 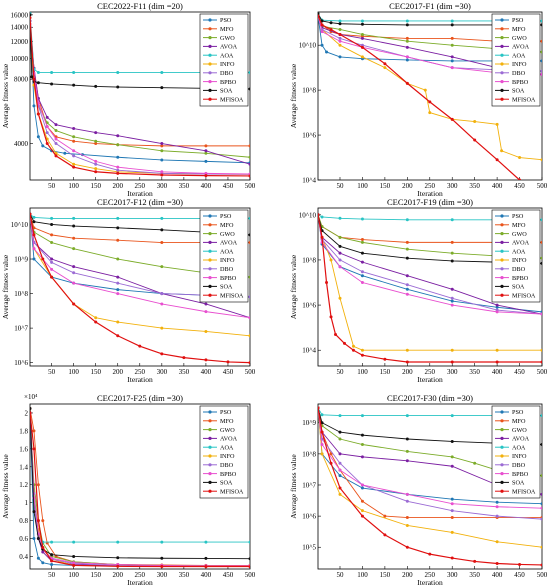 What do you see at coordinates (184, 575) in the screenshot?
I see `x-tick-label: 350` at bounding box center [184, 575].